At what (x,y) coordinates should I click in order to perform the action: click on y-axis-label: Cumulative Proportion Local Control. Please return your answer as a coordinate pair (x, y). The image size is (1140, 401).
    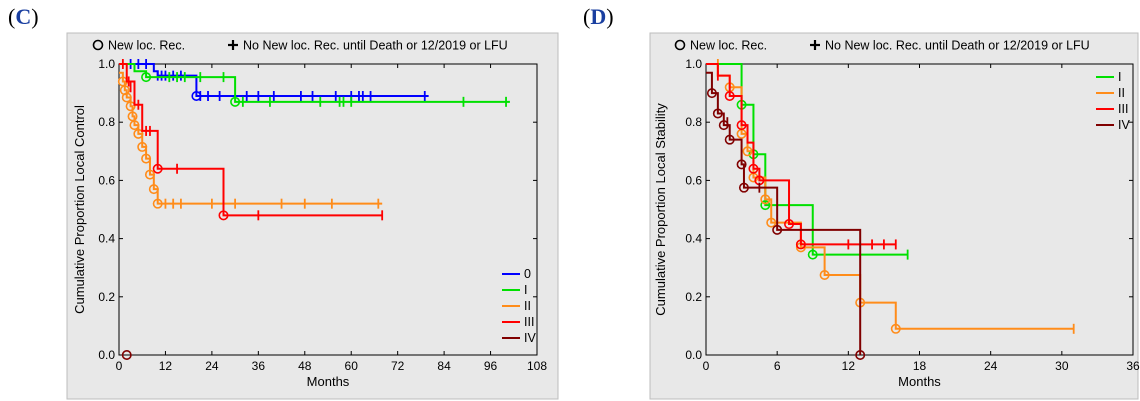
    Looking at the image, I should click on (79, 209).